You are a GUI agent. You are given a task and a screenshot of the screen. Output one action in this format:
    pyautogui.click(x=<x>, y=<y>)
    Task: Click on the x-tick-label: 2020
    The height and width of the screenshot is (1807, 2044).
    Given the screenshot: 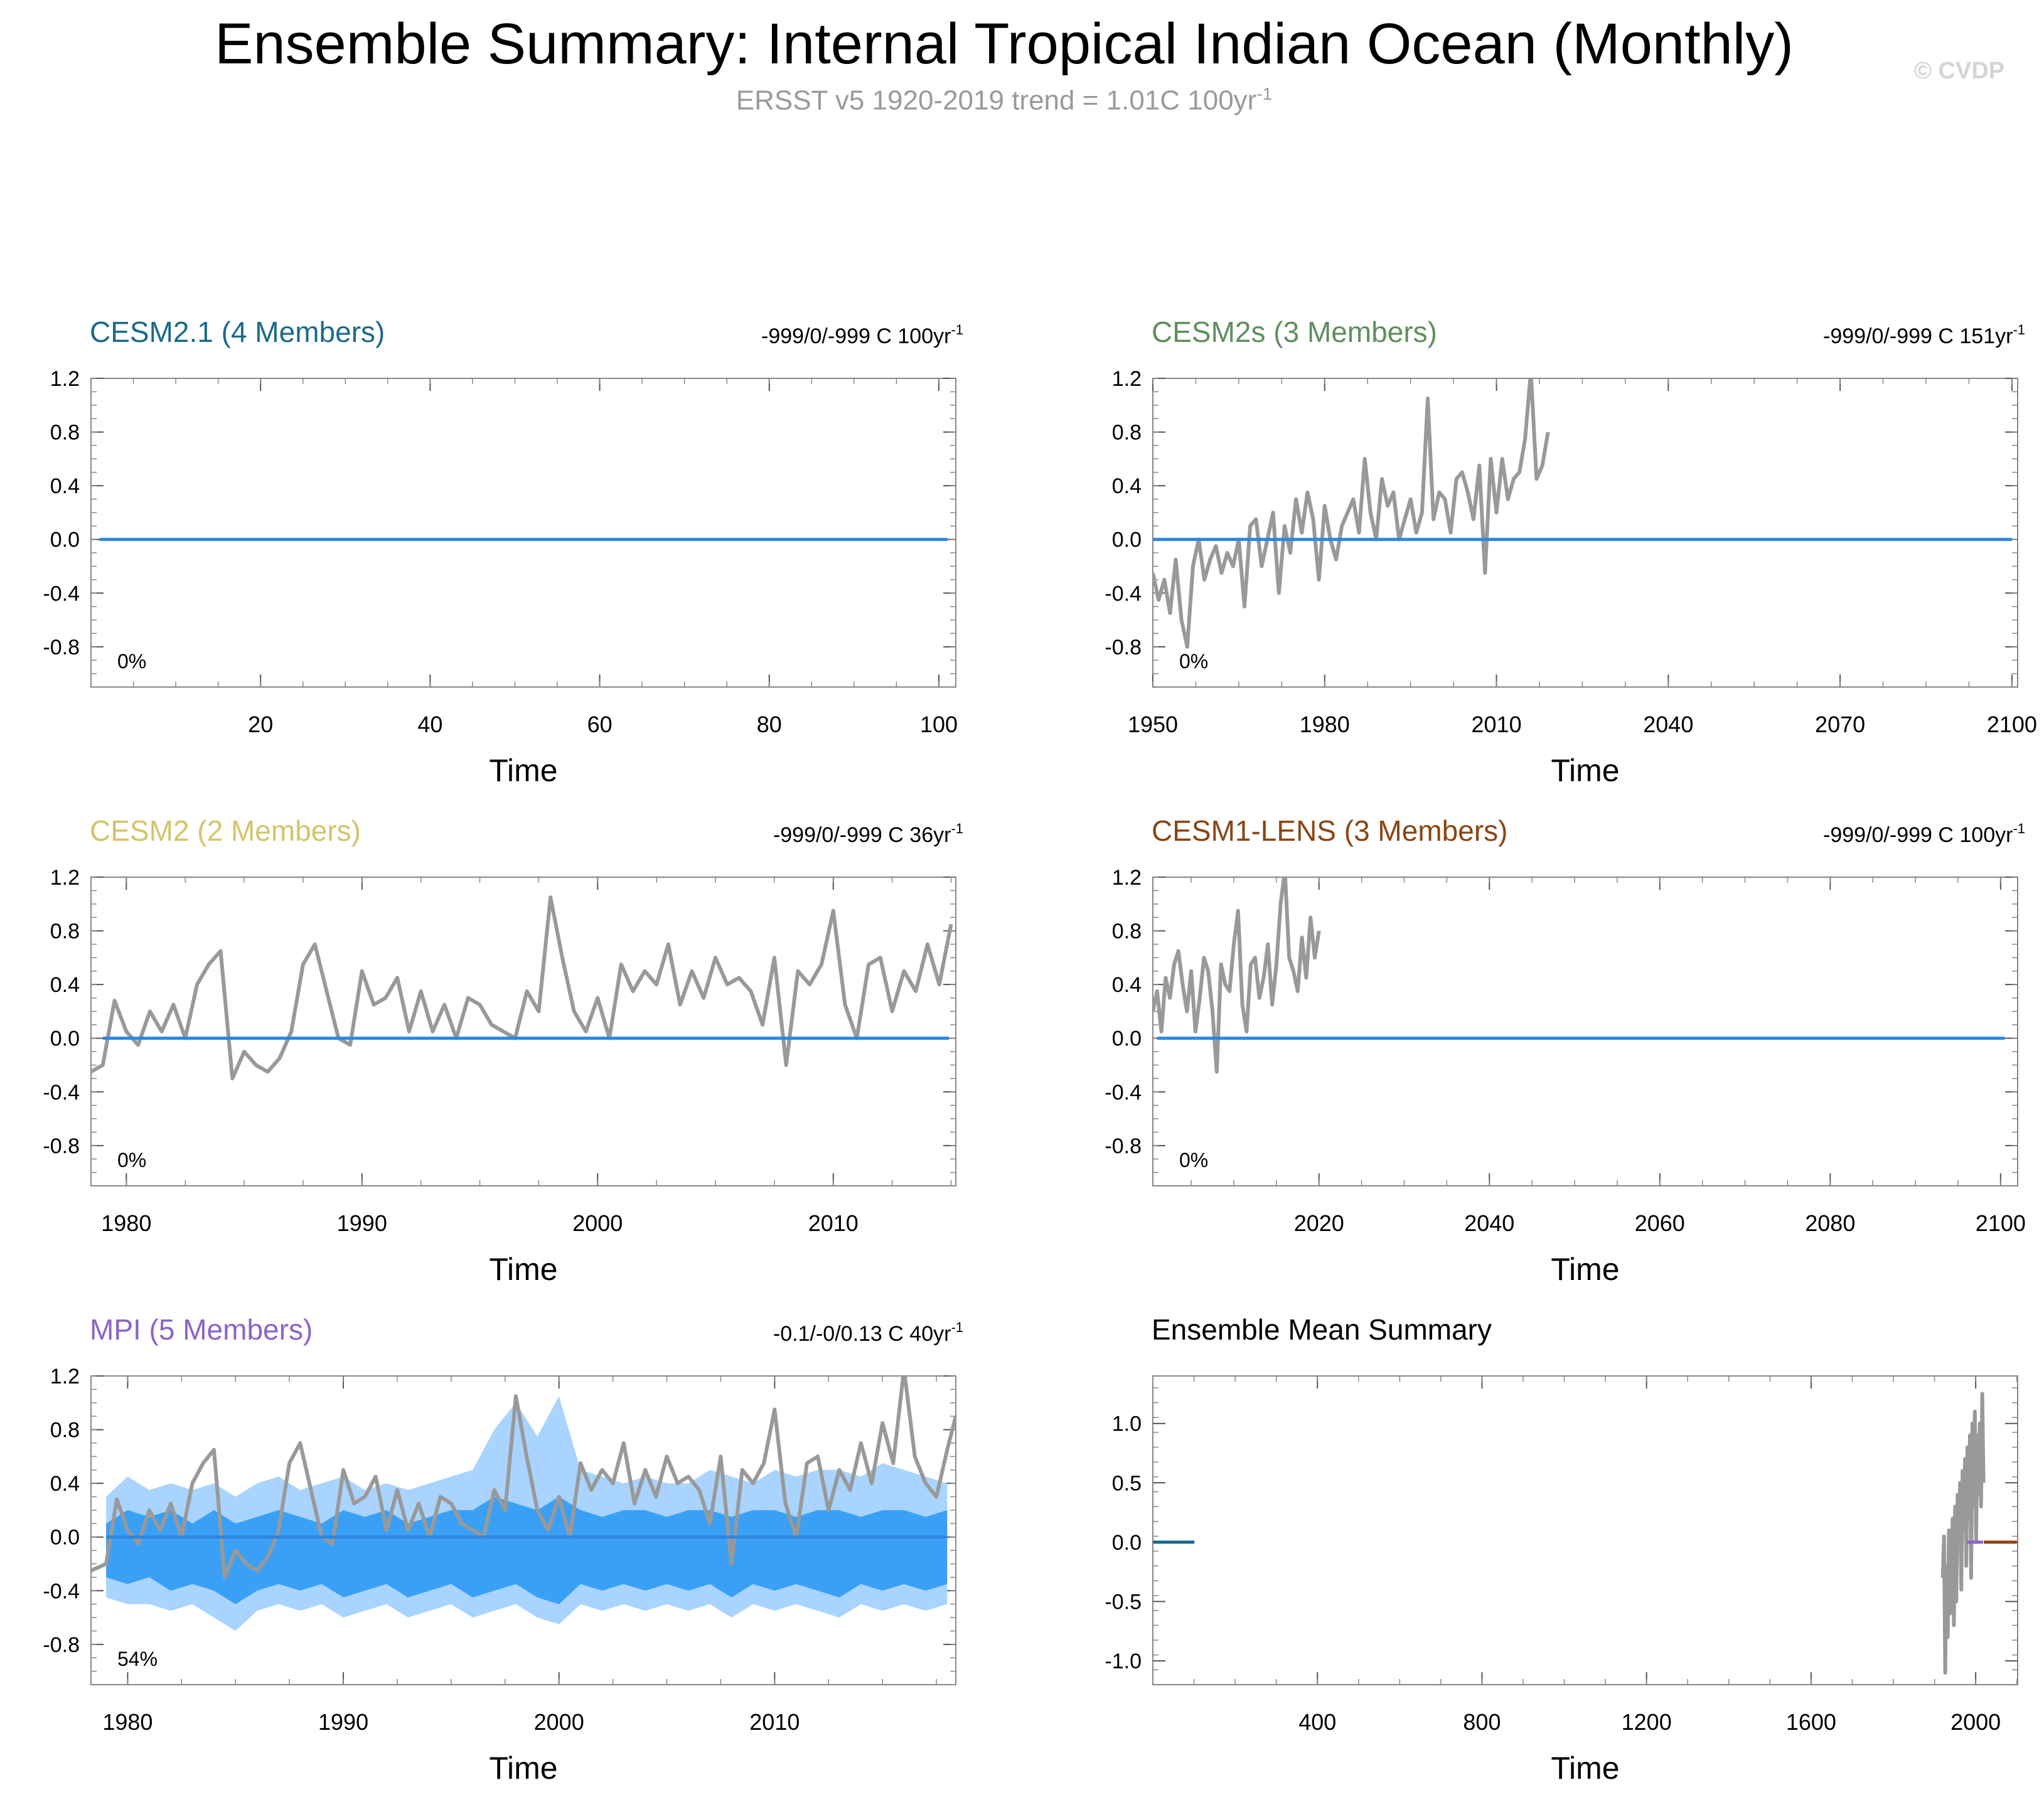 What is the action you would take?
    pyautogui.click(x=1319, y=1223)
    